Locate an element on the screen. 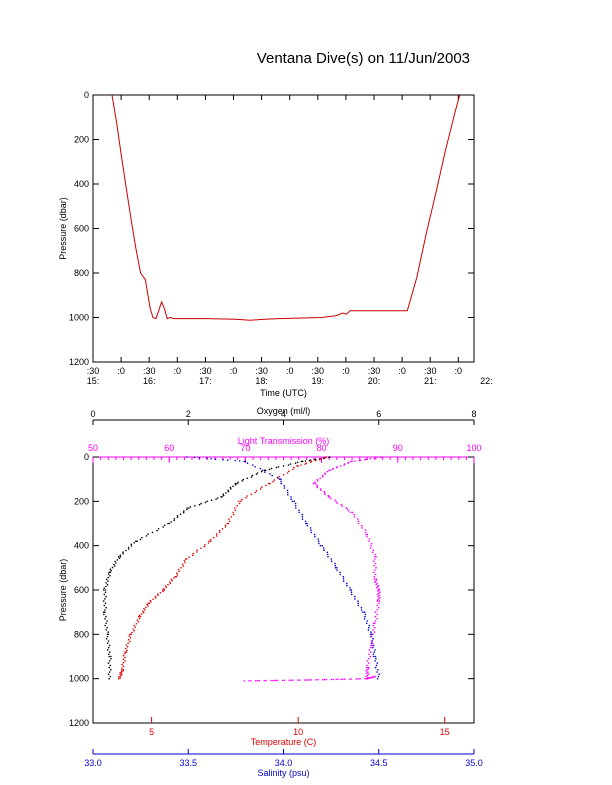 The height and width of the screenshot is (785, 612). salinity-tick-label: 34.5 is located at coordinates (379, 763).